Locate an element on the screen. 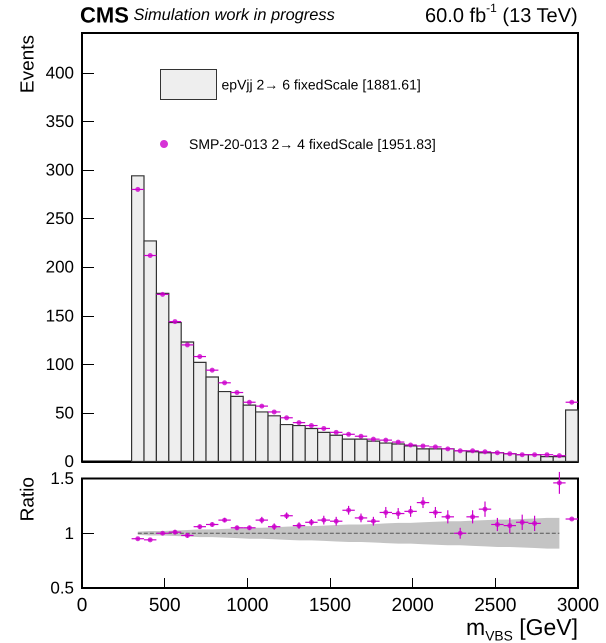  y-tick-label: 150 is located at coordinates (60, 316).